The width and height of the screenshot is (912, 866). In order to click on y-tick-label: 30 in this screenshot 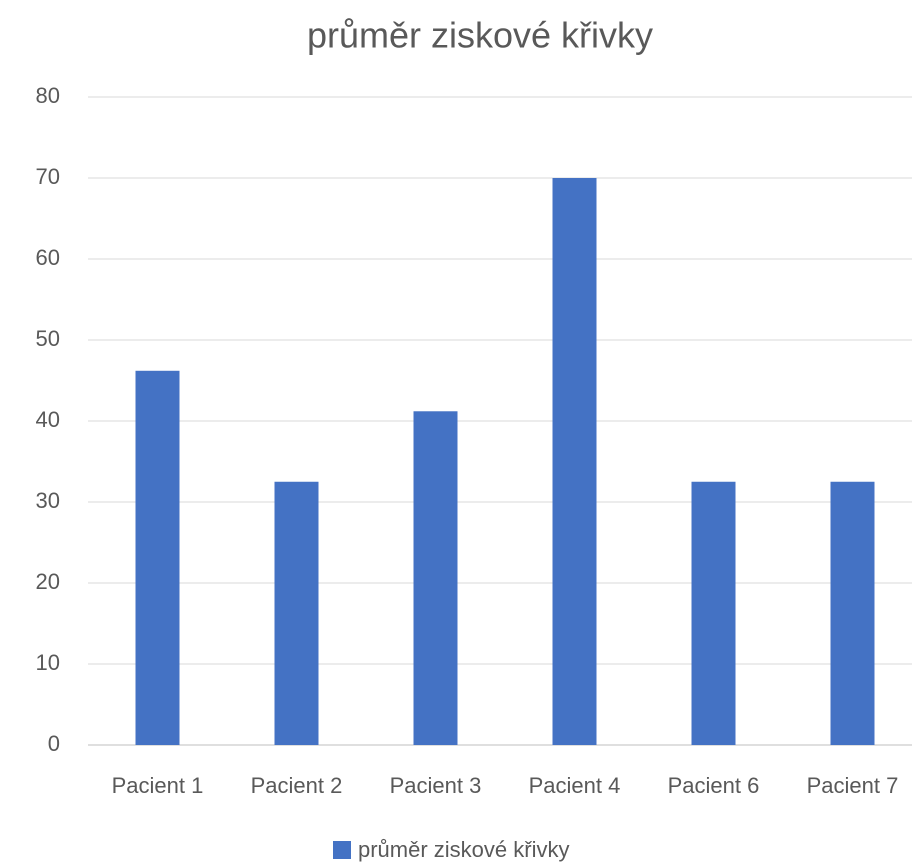, I will do `click(48, 500)`.